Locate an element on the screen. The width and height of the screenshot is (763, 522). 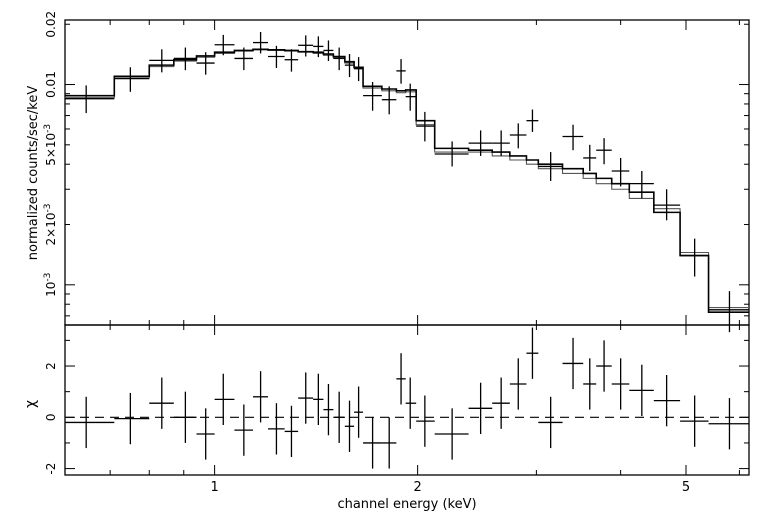
y-tick-label-residuals: 0 is located at coordinates (51, 417).